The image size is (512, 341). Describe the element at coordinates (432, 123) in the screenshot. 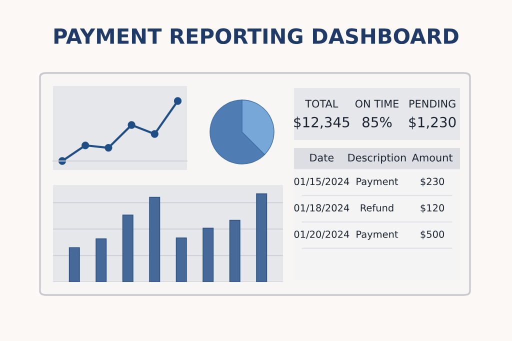

I see `text: $1,230` at that location.